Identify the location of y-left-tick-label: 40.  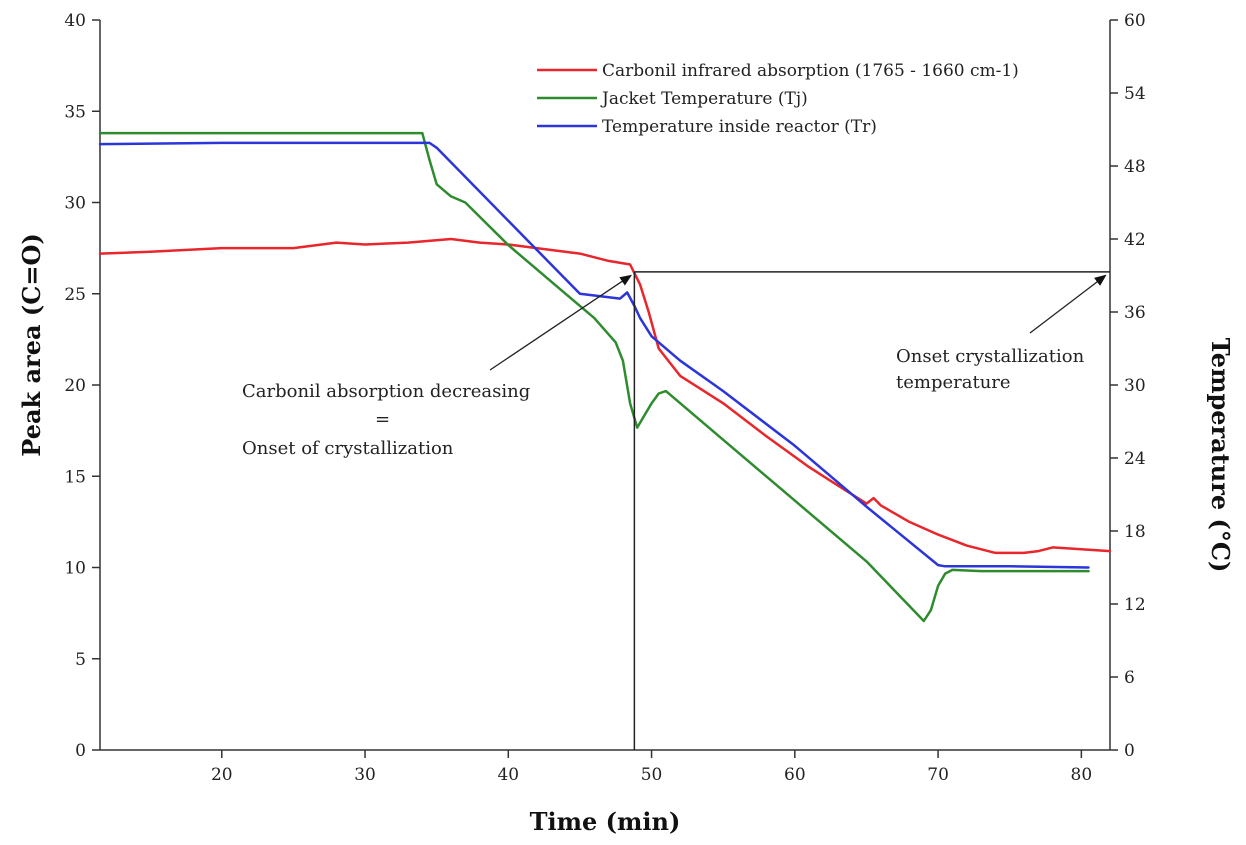
(75, 21).